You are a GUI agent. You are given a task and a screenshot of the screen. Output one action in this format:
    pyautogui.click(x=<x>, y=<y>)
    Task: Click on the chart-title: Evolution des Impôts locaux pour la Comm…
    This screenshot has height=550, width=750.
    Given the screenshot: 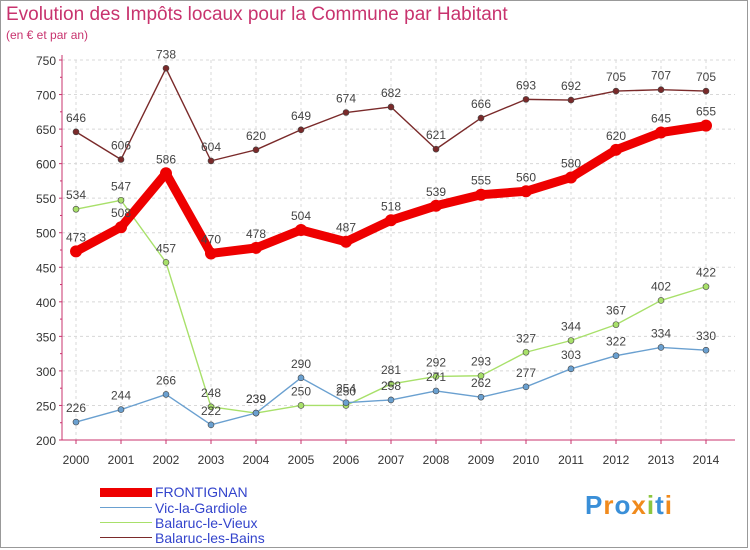 What is the action you would take?
    pyautogui.click(x=257, y=14)
    